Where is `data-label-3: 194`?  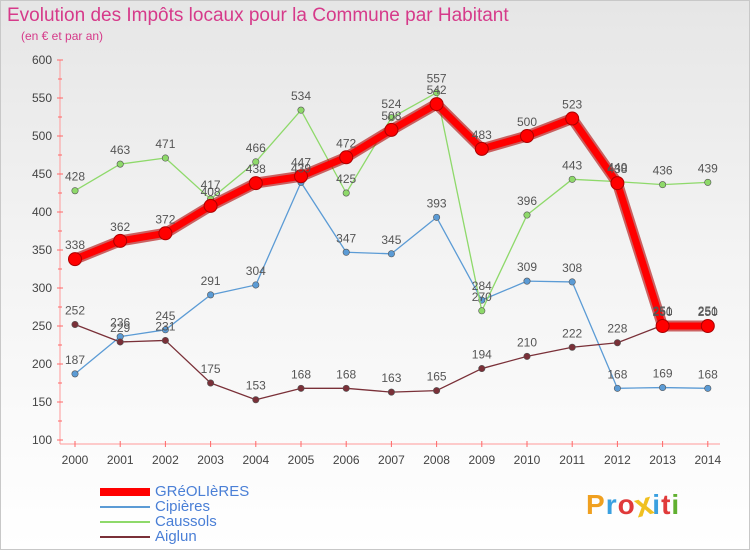 data-label-3: 194 is located at coordinates (482, 355).